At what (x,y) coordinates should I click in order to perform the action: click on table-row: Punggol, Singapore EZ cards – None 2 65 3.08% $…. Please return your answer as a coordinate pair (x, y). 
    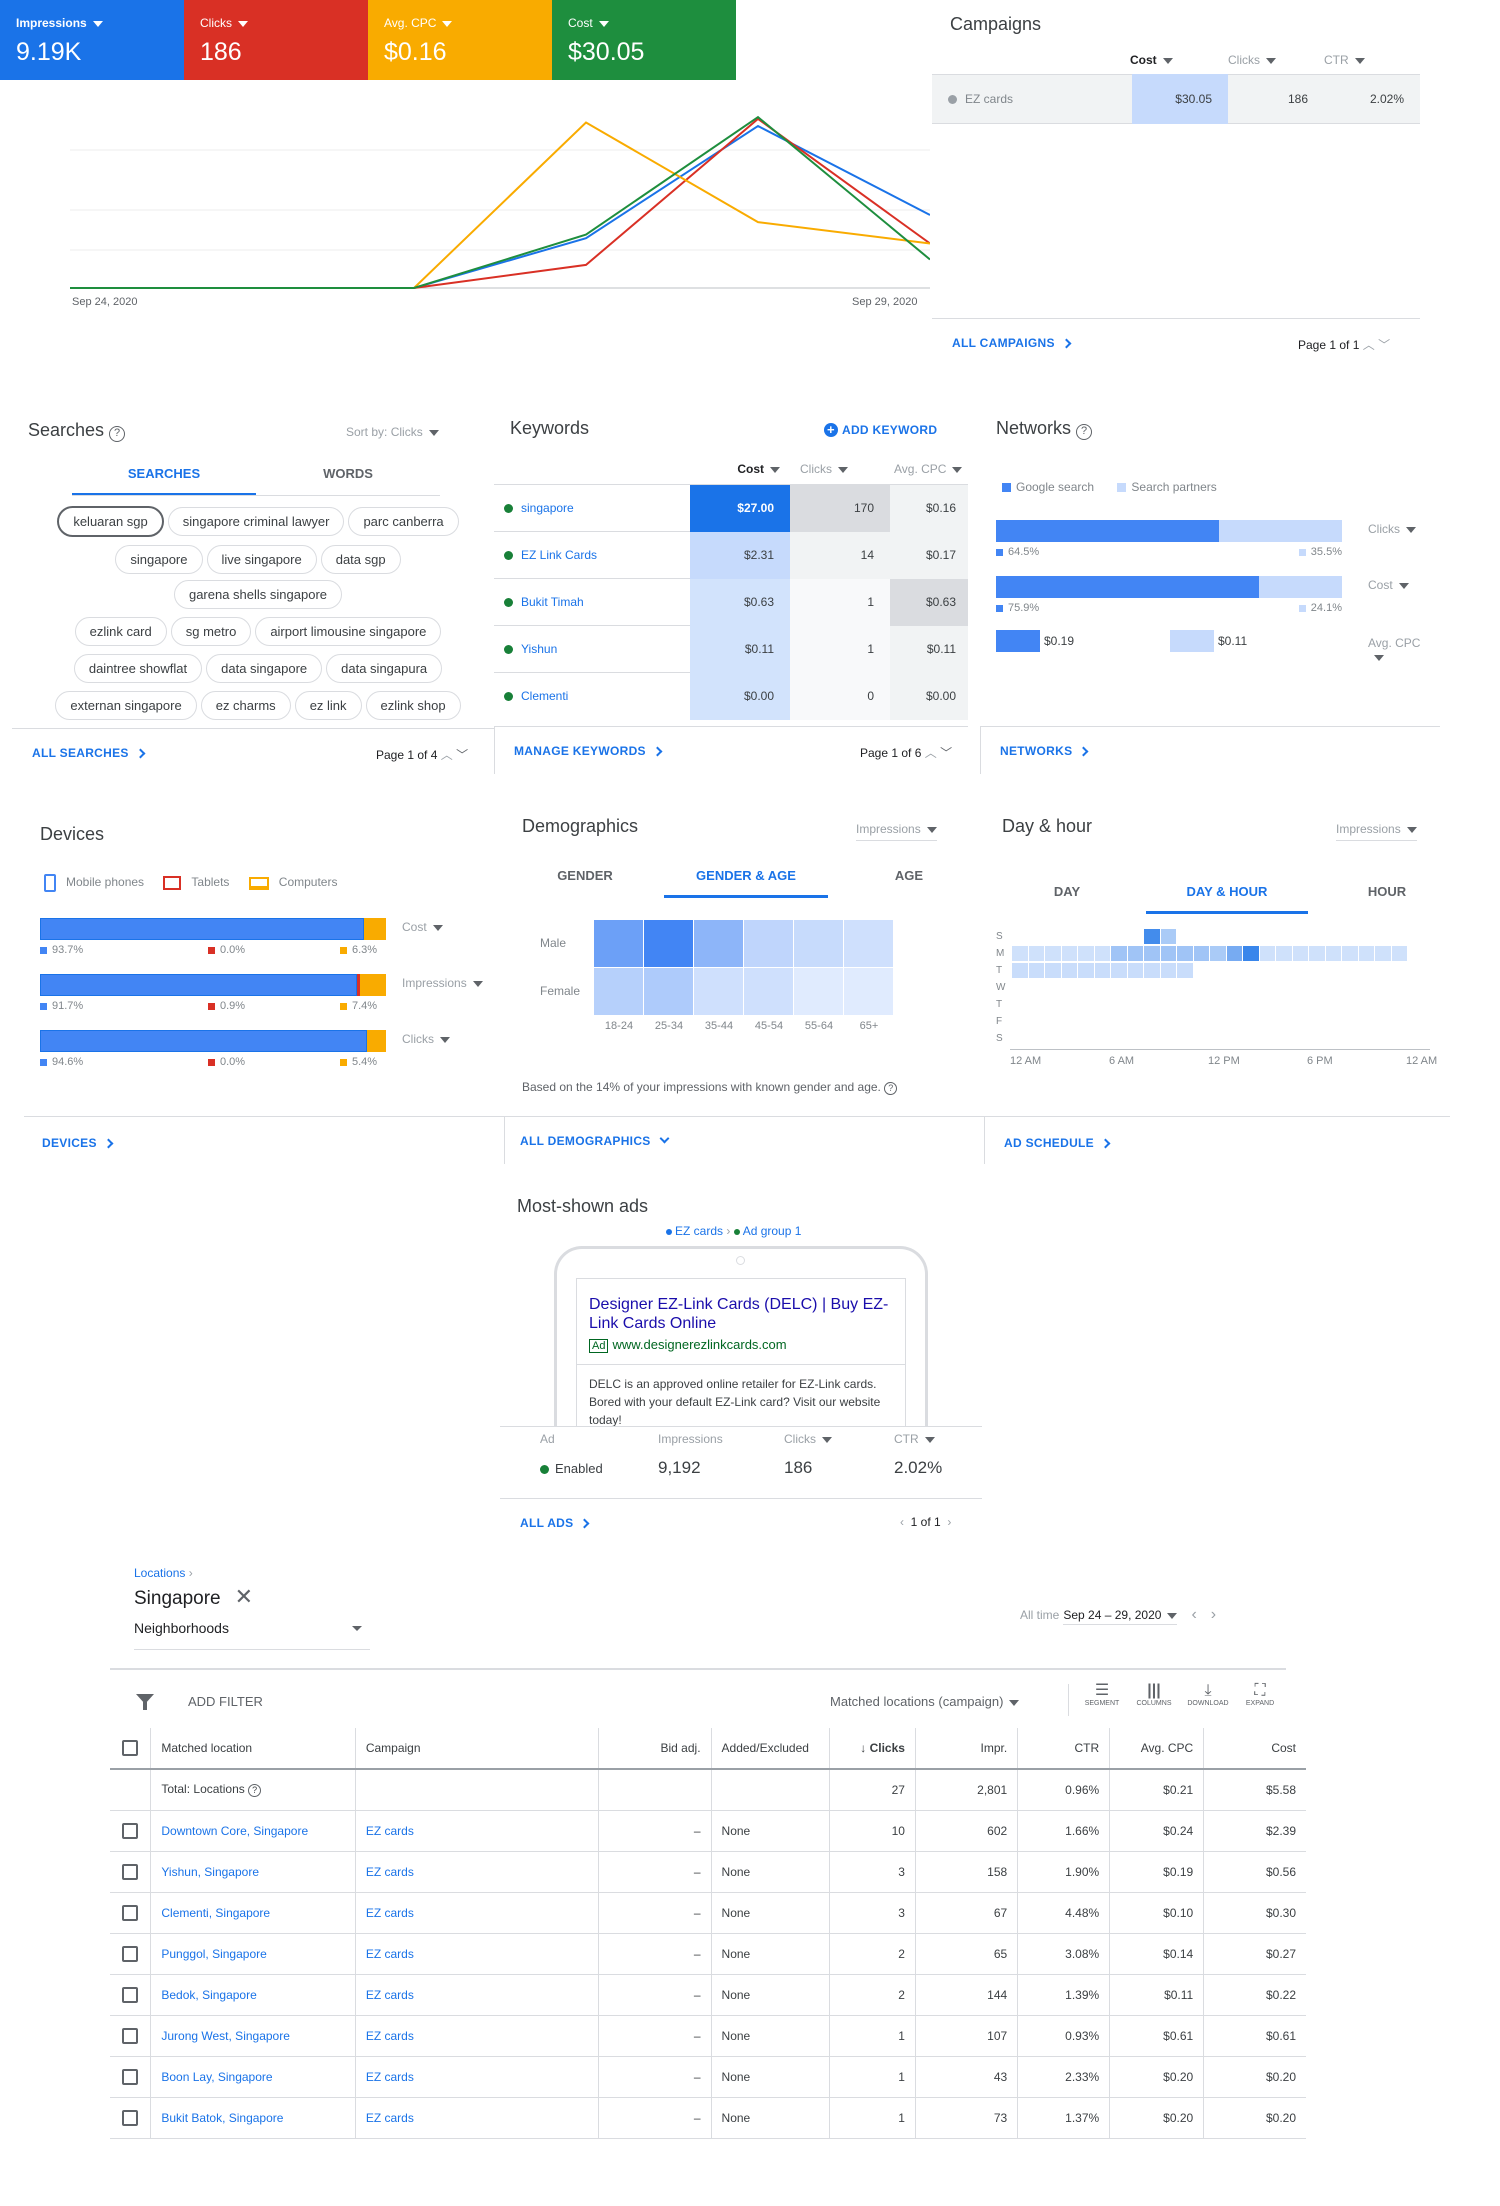
    Looking at the image, I should click on (708, 1954).